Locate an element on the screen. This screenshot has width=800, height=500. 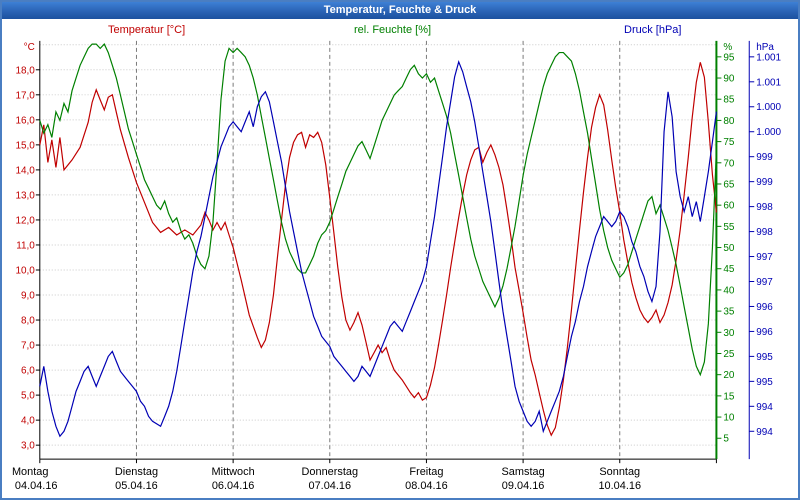
day-name-label: Donnerstag is located at coordinates (330, 472).